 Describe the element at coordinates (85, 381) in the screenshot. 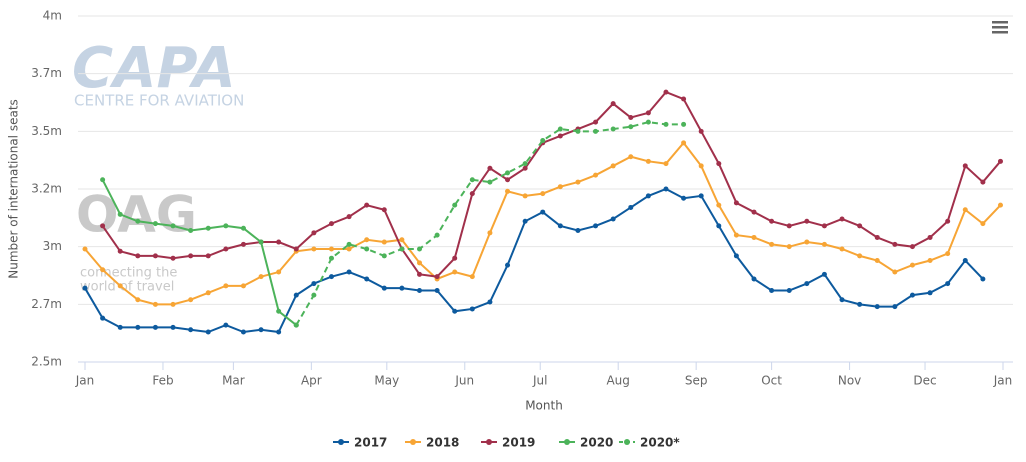

I see `x-tick-label: Jan` at that location.